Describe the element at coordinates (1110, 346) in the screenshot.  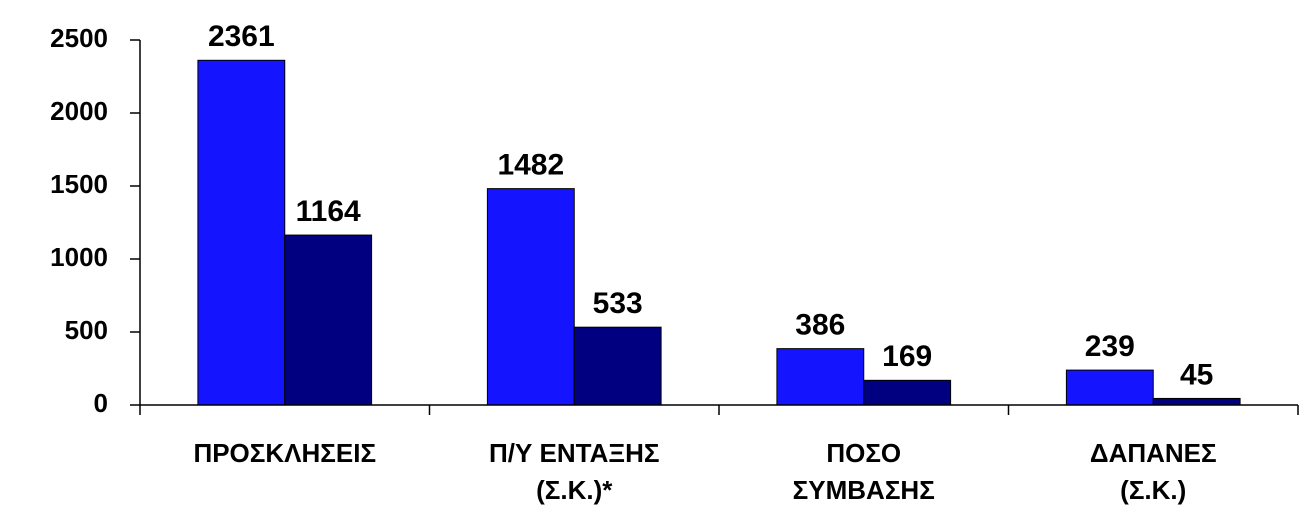
I see `value-label: 239` at that location.